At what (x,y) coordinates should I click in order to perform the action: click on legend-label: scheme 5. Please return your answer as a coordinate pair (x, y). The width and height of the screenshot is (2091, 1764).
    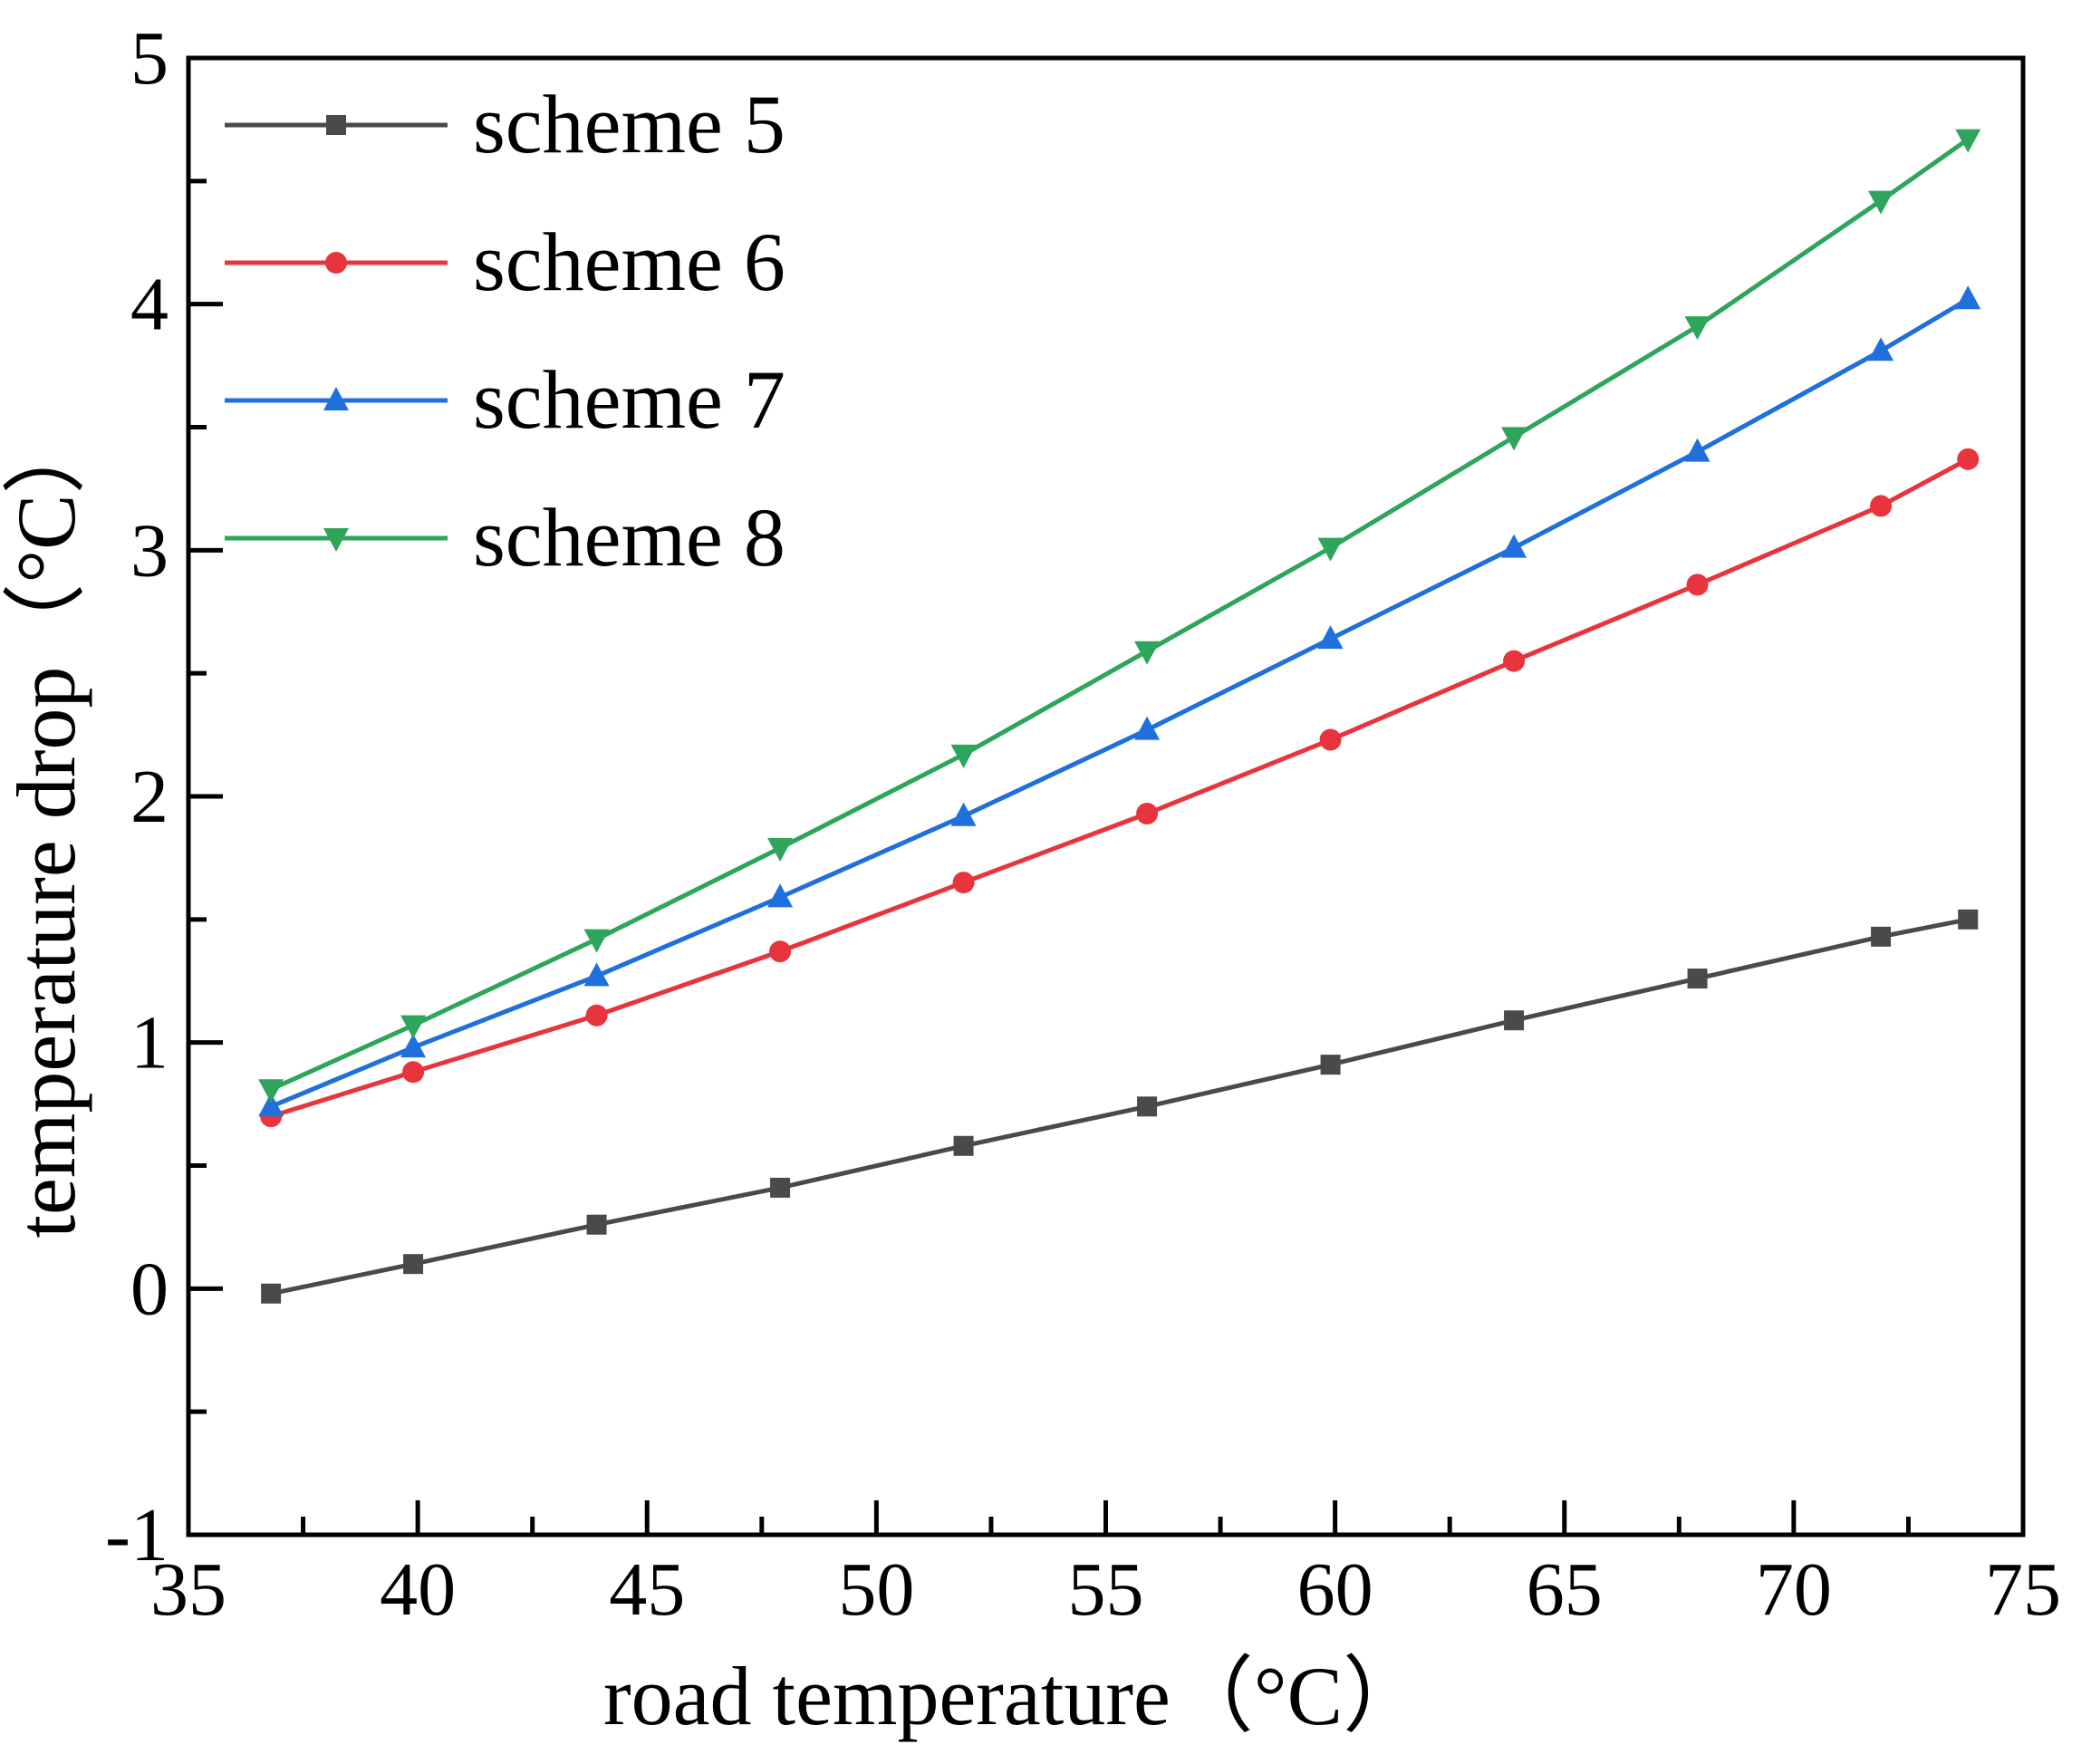
    Looking at the image, I should click on (629, 124).